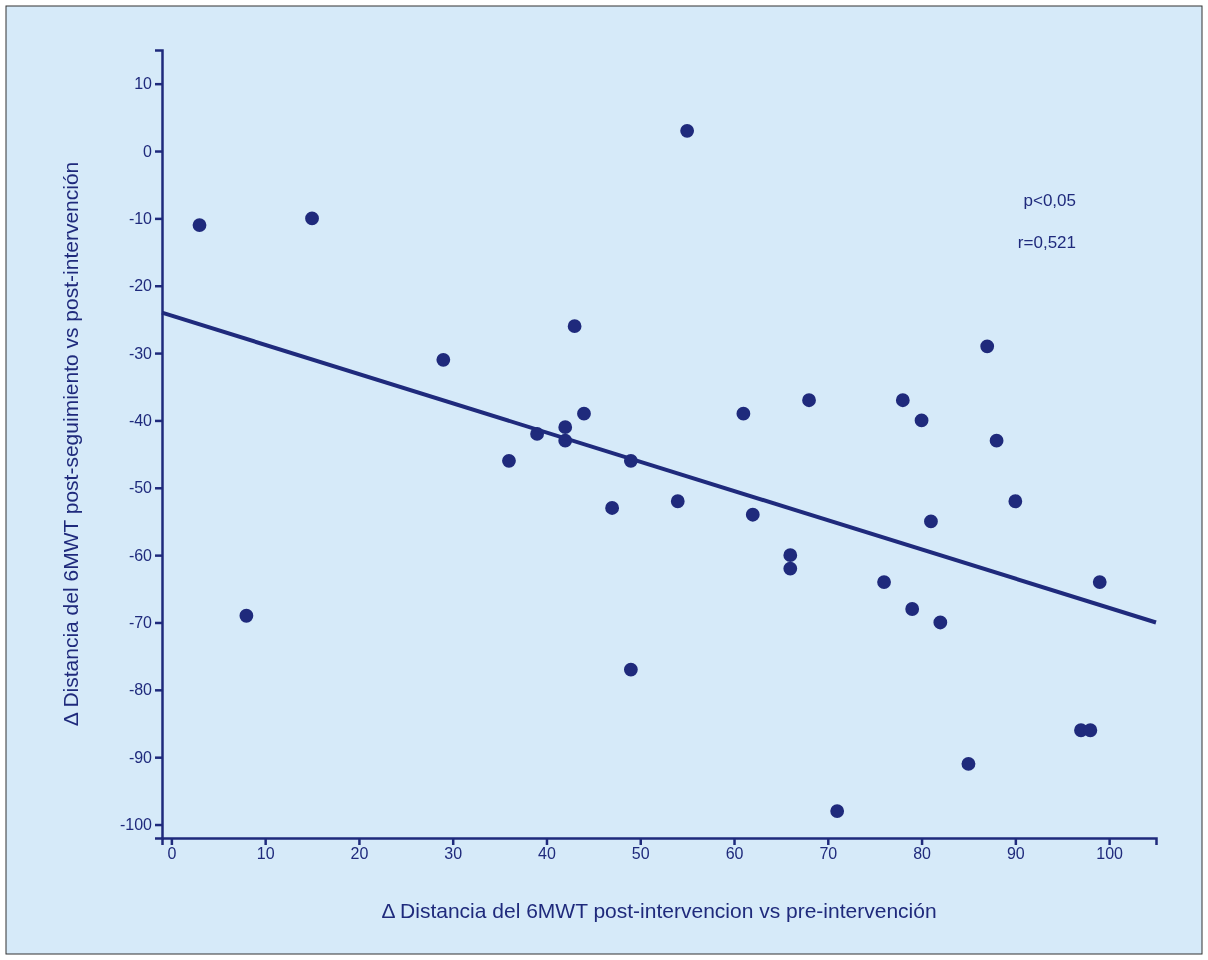 This screenshot has height=960, width=1208. I want to click on y-tick-label: -20, so click(140, 286).